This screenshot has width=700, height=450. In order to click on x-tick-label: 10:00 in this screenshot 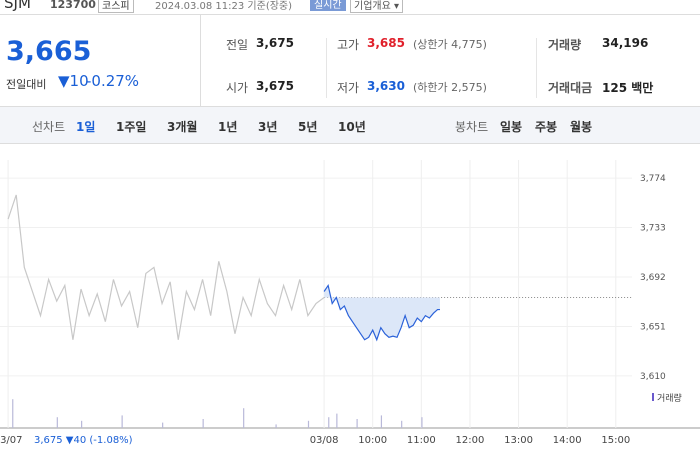, I will do `click(372, 440)`.